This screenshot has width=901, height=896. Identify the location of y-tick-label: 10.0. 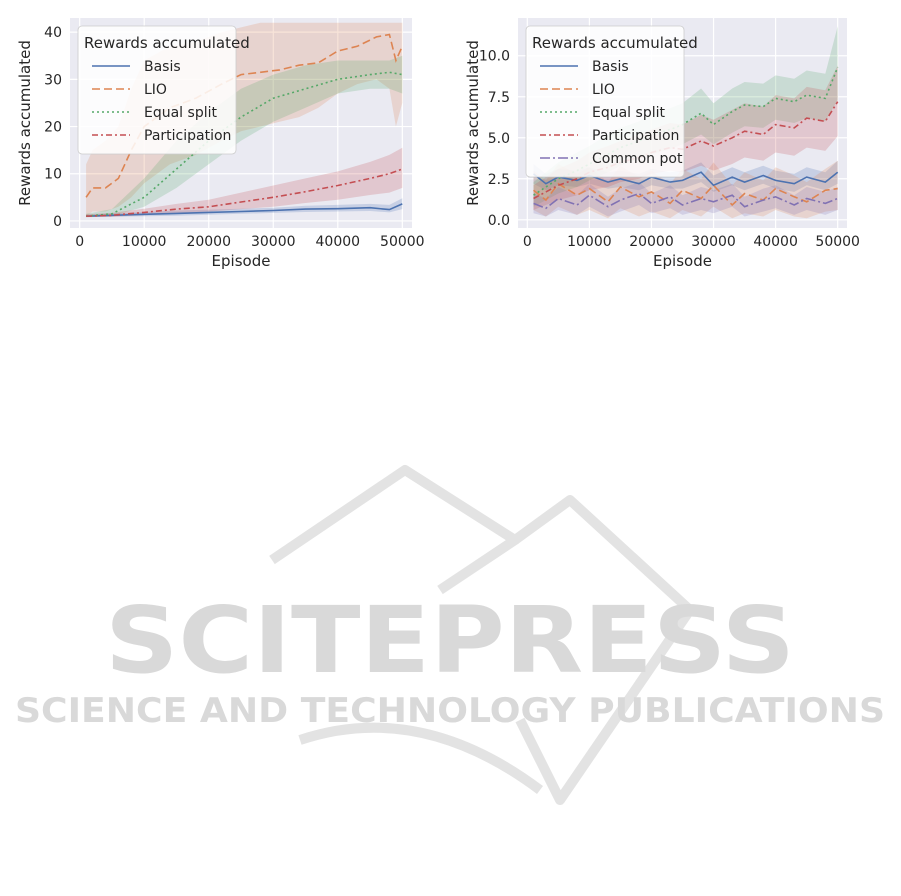
(494, 57).